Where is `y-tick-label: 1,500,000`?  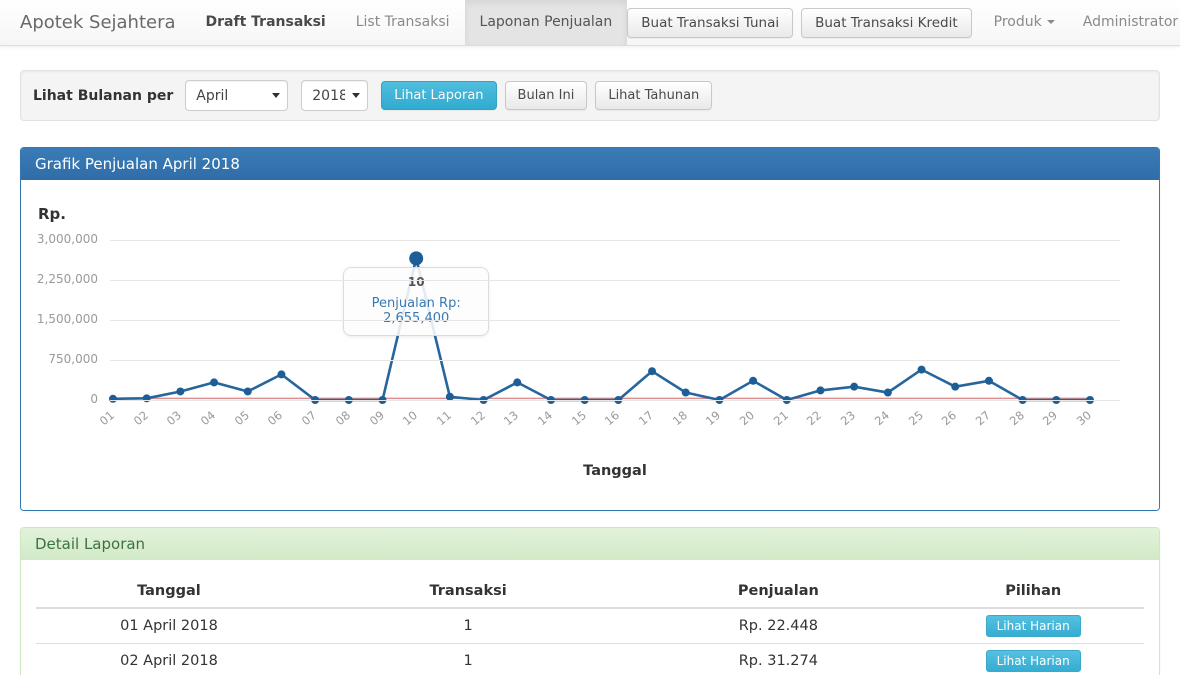 y-tick-label: 1,500,000 is located at coordinates (67, 319).